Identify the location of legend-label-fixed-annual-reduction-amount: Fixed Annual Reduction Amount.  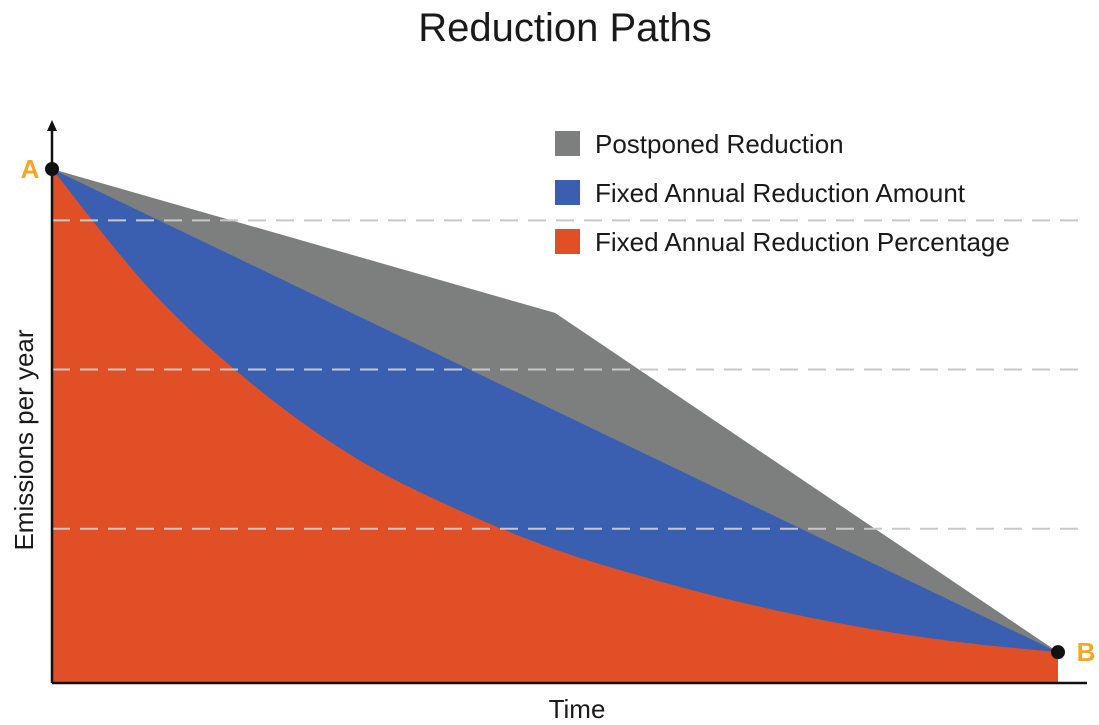
(780, 193).